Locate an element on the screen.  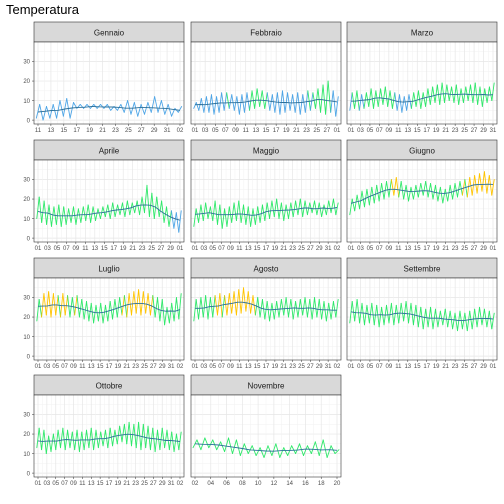
facet-strip-label: Marzo is located at coordinates (422, 33).